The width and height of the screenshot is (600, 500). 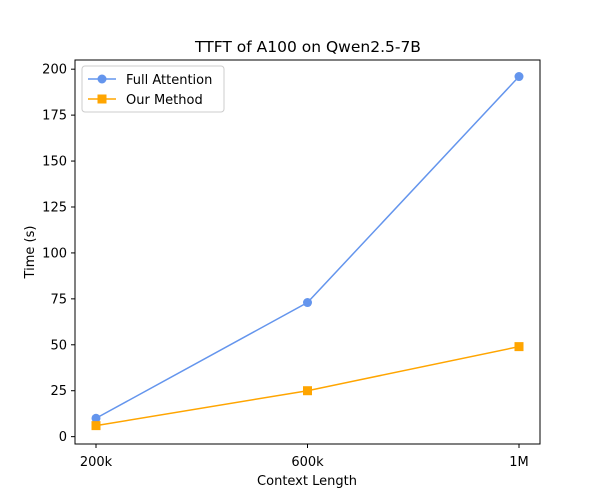 What do you see at coordinates (519, 462) in the screenshot?
I see `x-tick-label-1M: 1M` at bounding box center [519, 462].